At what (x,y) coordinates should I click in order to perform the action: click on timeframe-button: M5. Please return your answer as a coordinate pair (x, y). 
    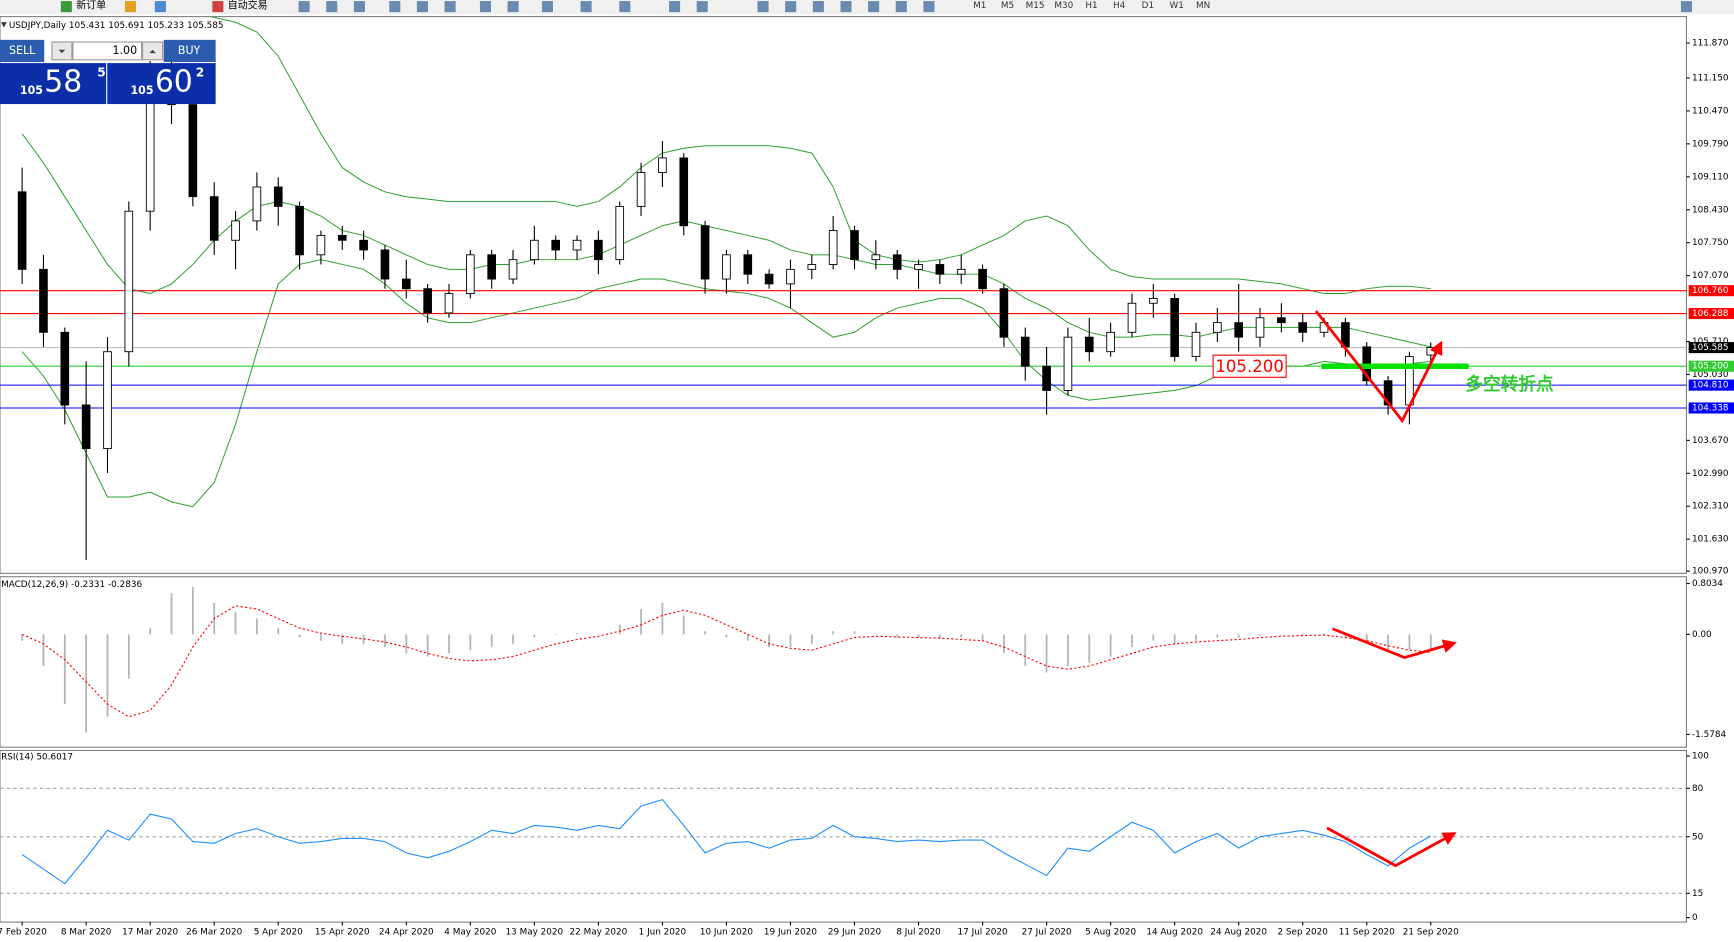
    Looking at the image, I should click on (1007, 6).